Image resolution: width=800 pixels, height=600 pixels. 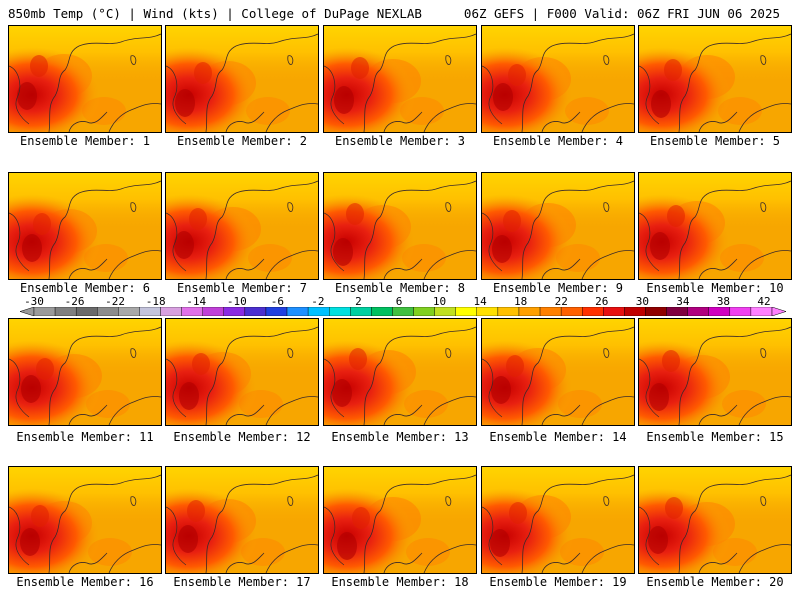 What do you see at coordinates (715, 582) in the screenshot?
I see `ensemble-member-label: Ensemble Member: 20` at bounding box center [715, 582].